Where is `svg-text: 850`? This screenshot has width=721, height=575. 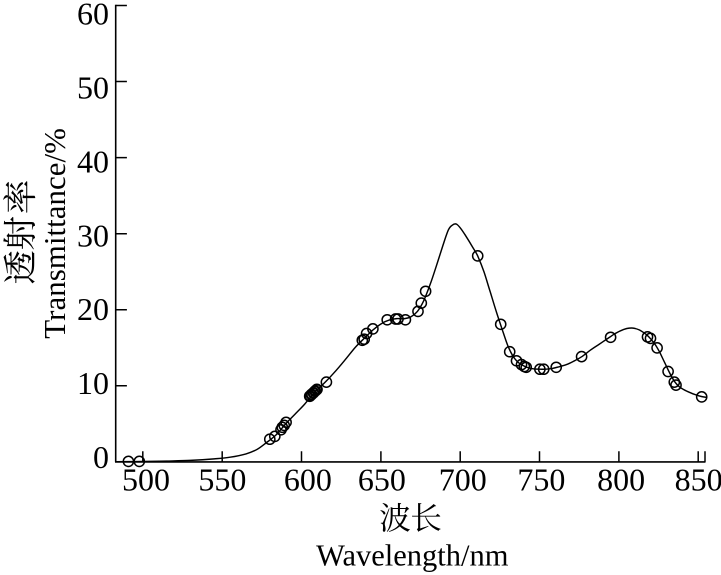
svg-text: 850 is located at coordinates (698, 480).